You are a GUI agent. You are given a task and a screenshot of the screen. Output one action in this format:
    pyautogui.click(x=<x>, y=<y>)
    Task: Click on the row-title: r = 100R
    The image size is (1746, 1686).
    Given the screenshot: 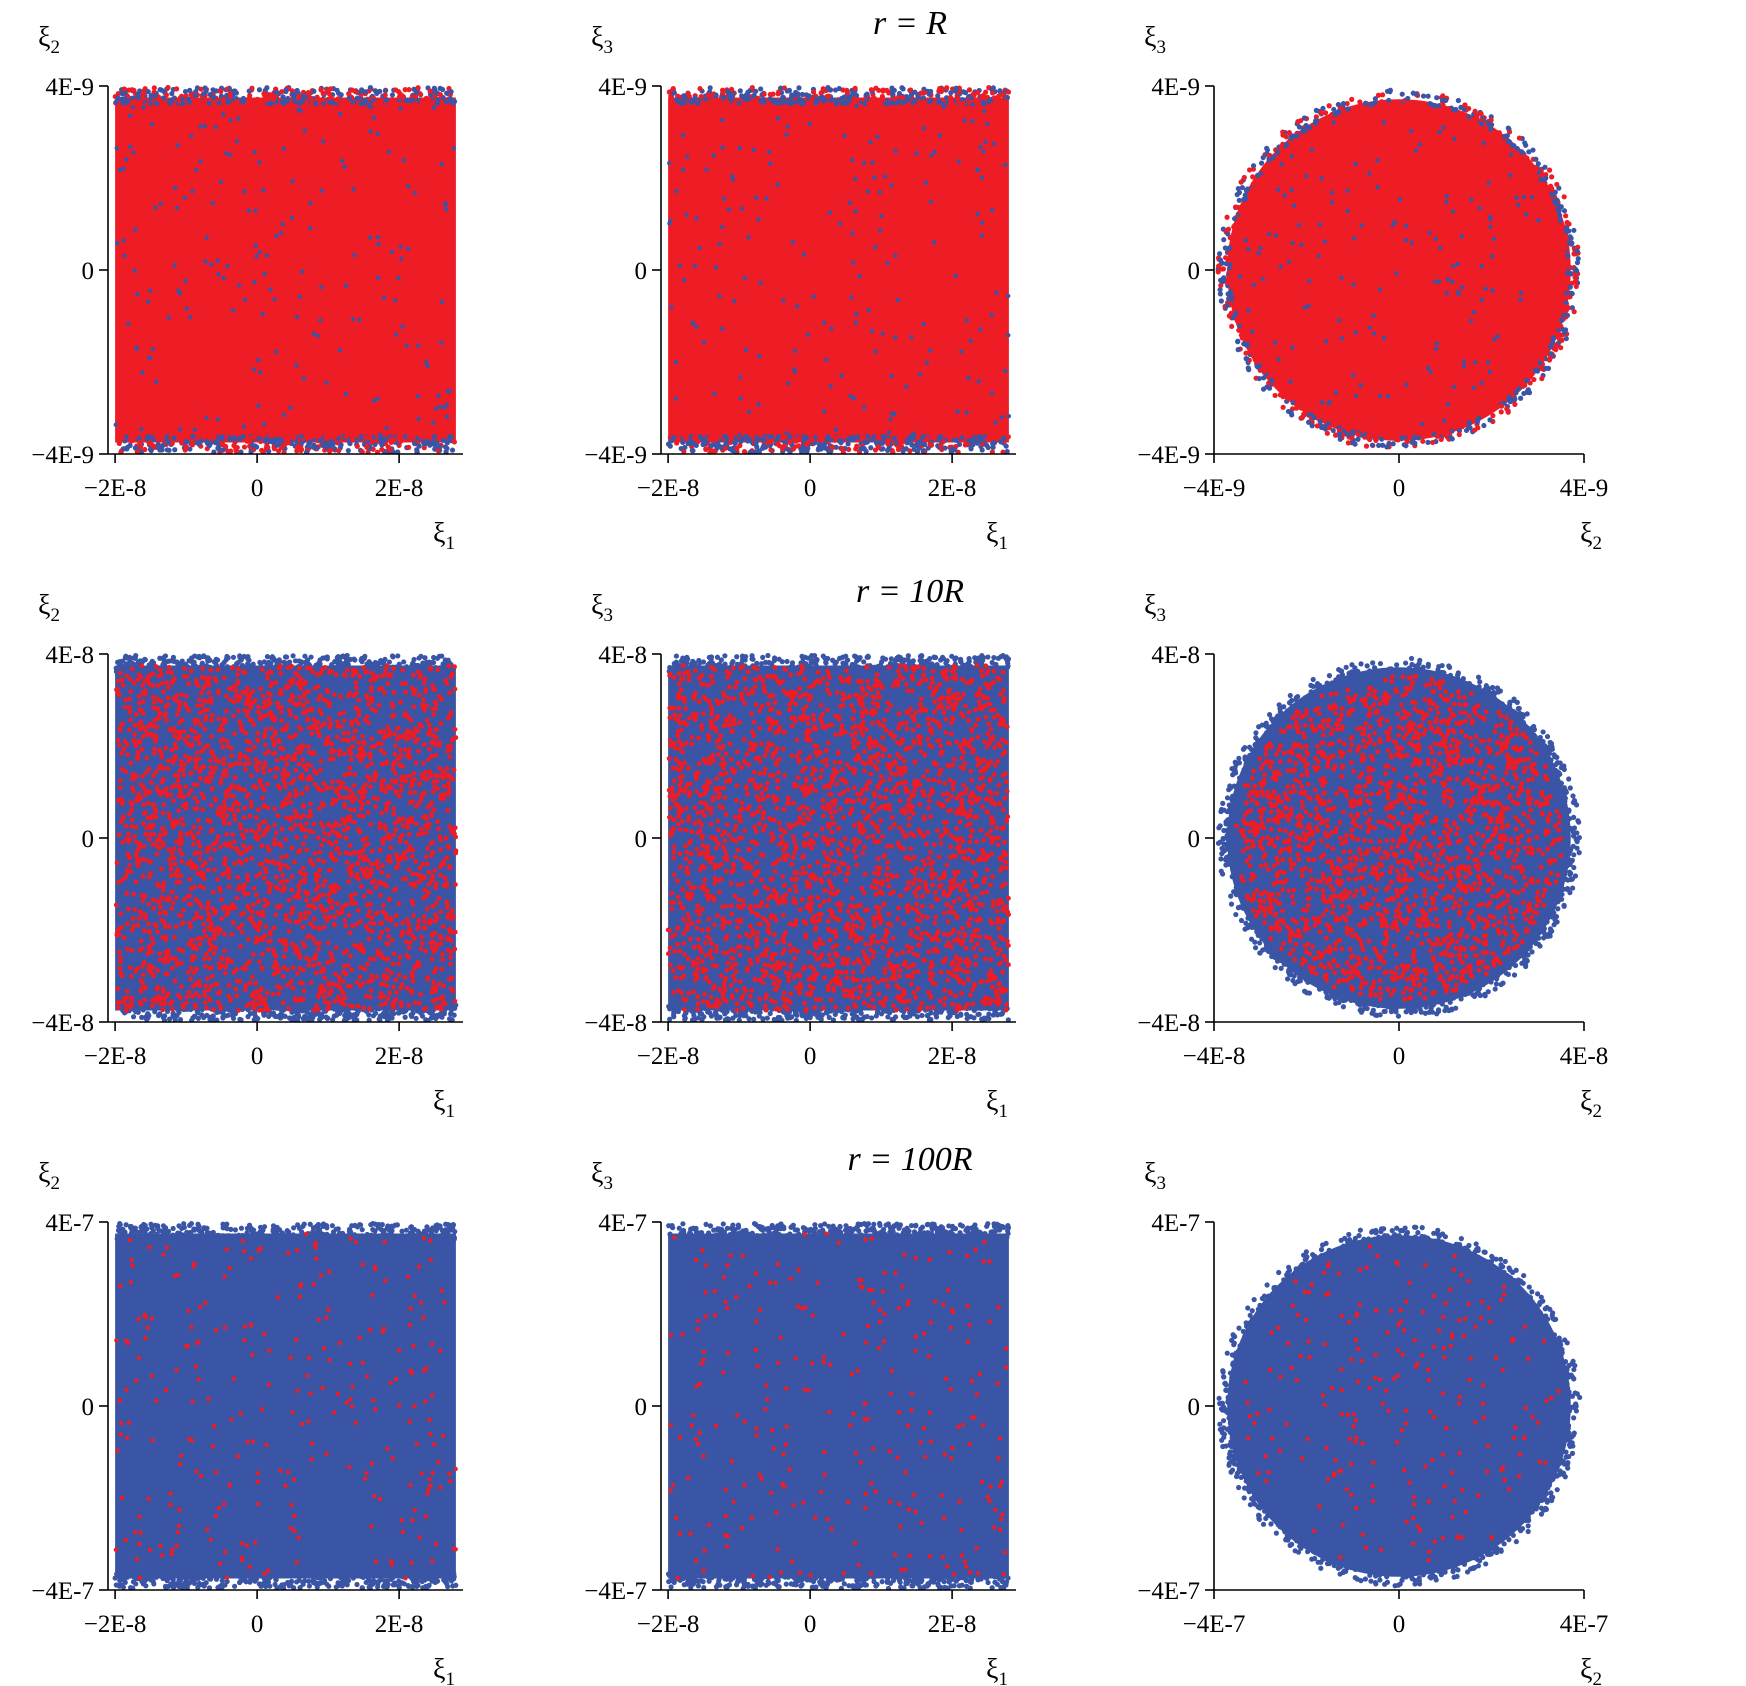 What is the action you would take?
    pyautogui.click(x=910, y=1159)
    